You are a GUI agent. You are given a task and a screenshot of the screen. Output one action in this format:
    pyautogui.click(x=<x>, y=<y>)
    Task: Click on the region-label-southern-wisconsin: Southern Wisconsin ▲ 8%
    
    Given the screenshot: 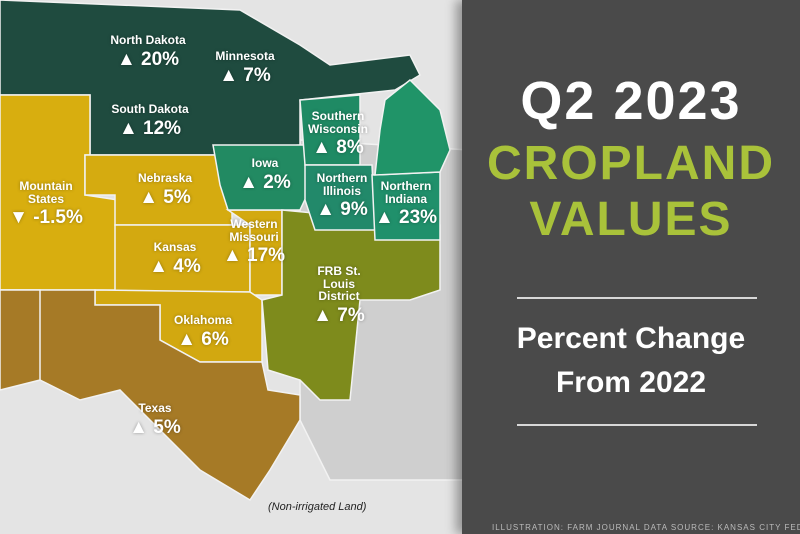 What is the action you would take?
    pyautogui.click(x=338, y=134)
    